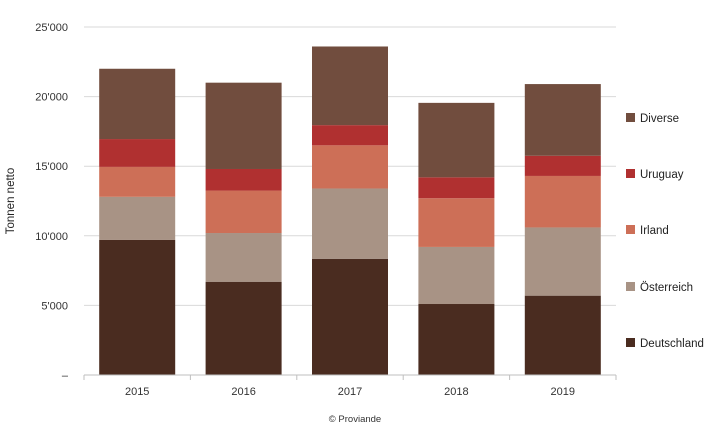 The height and width of the screenshot is (443, 710). What do you see at coordinates (562, 201) in the screenshot?
I see `bar-segment-irland-2019` at bounding box center [562, 201].